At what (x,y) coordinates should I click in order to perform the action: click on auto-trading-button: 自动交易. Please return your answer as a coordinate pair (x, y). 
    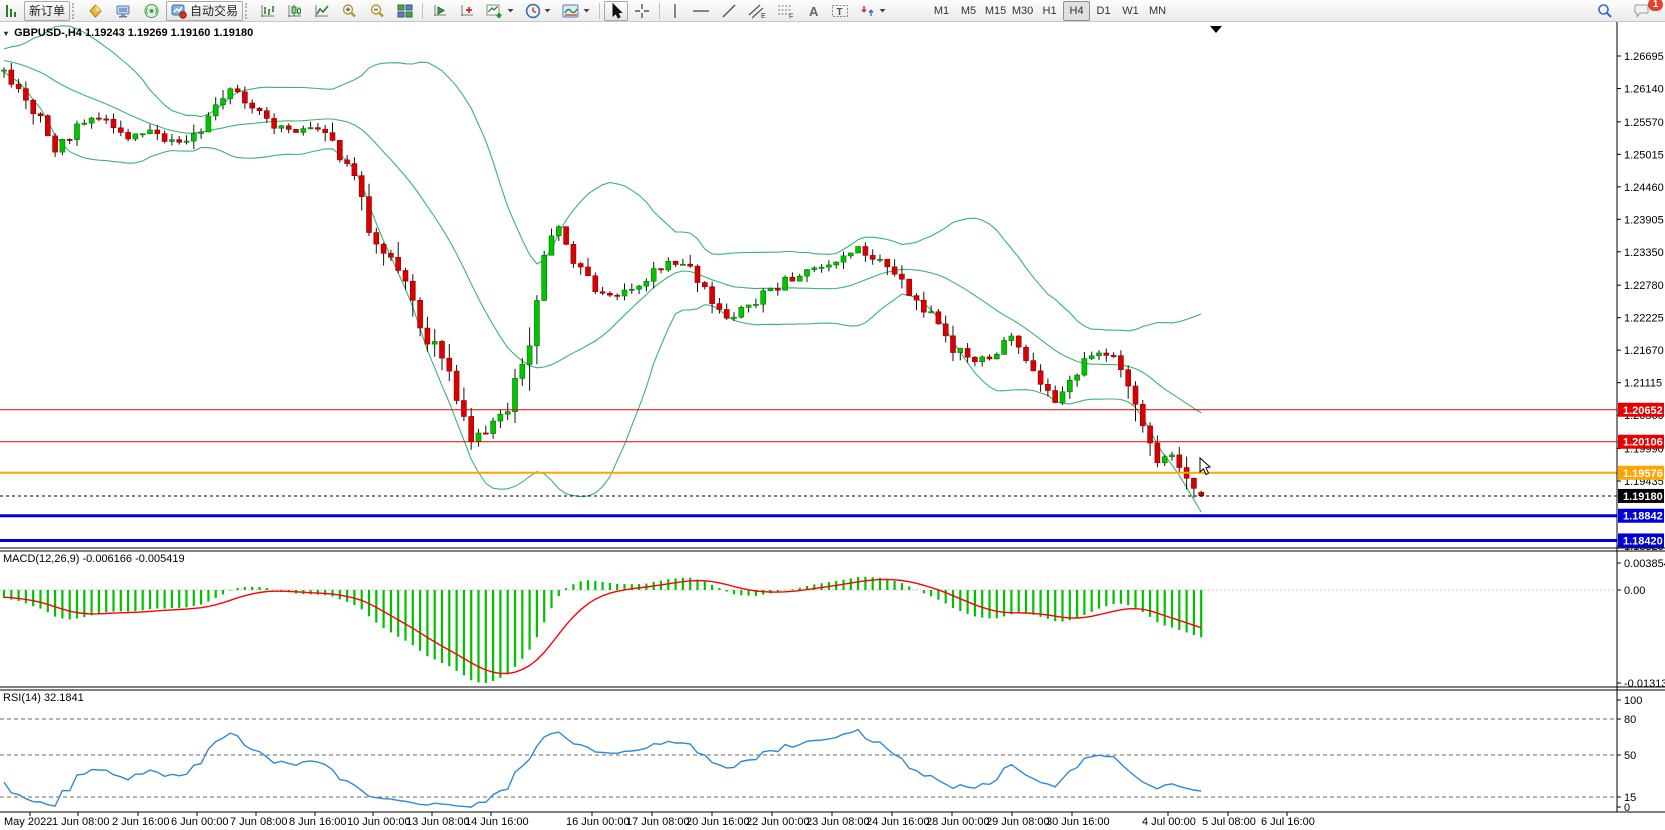
    Looking at the image, I should click on (205, 10).